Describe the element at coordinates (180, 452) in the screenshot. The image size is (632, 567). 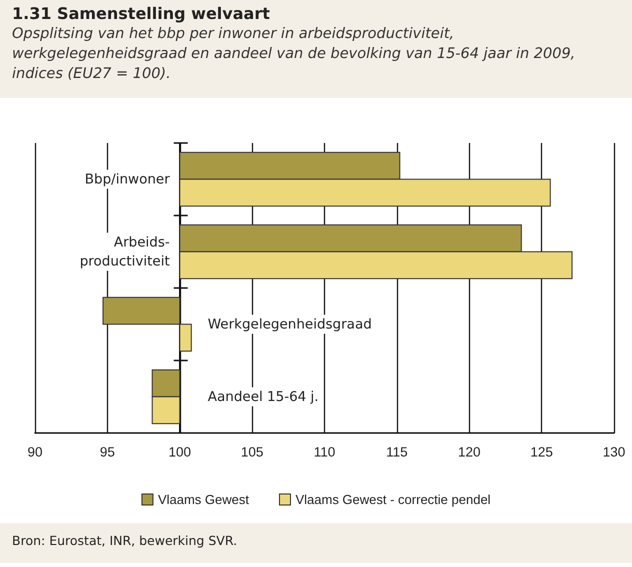
I see `x-tick-label: 100` at that location.